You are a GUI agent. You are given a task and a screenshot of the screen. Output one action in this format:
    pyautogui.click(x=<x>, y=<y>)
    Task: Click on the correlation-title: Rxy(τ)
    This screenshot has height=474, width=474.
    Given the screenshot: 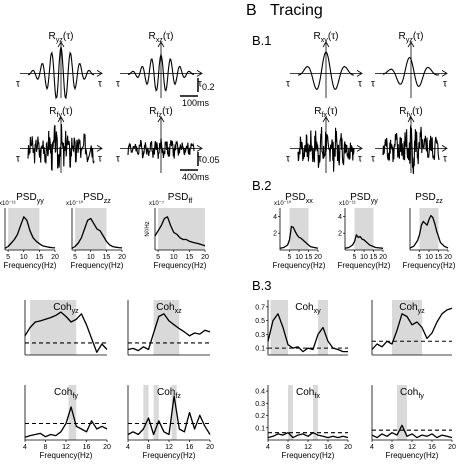 What is the action you would take?
    pyautogui.click(x=325, y=37)
    